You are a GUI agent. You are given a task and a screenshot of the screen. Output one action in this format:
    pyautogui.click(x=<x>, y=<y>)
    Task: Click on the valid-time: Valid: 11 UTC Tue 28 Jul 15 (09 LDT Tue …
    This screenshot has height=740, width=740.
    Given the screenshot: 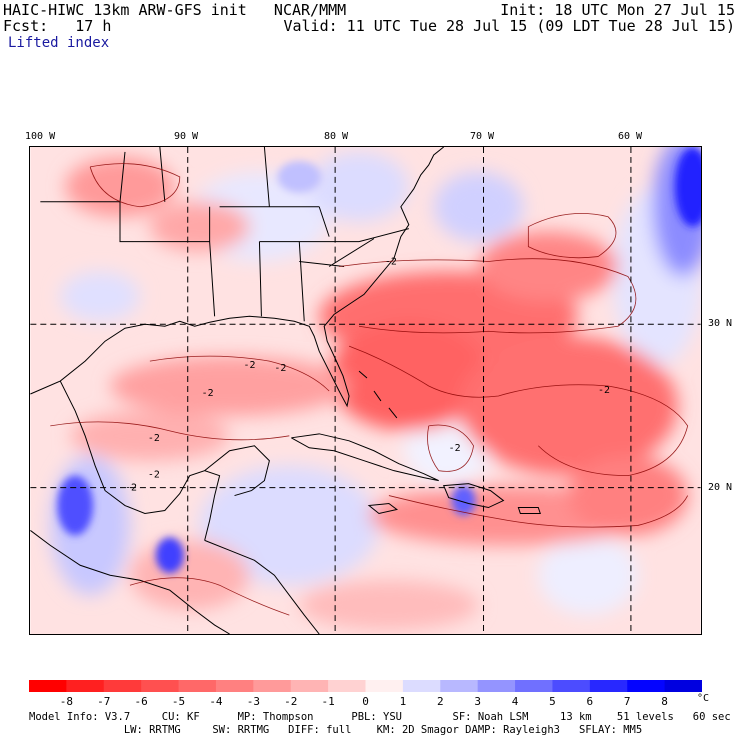 What is the action you would take?
    pyautogui.click(x=509, y=26)
    